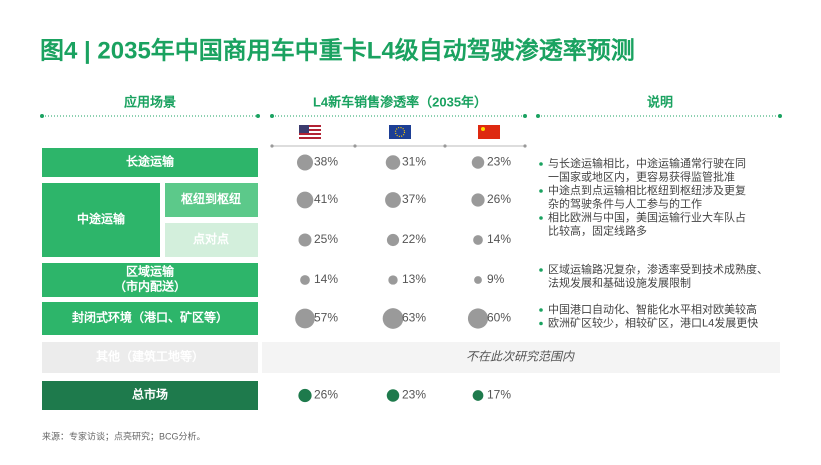 The height and width of the screenshot is (465, 821). I want to click on value-label: 60%, so click(499, 318).